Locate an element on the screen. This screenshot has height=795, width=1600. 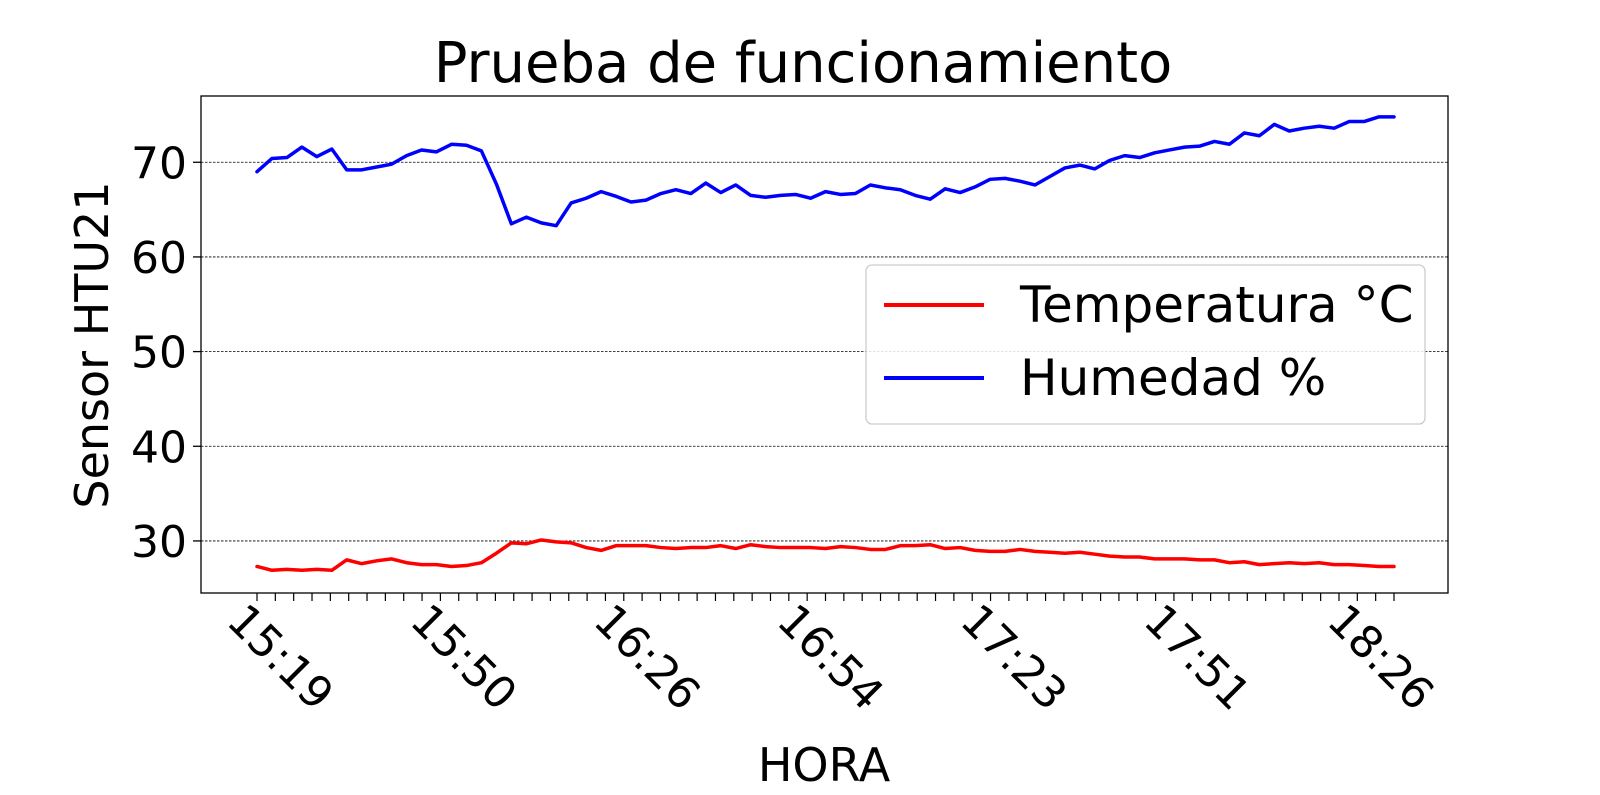
y-axis-ticks: 30 40 50 60 70 is located at coordinates (166, 353).